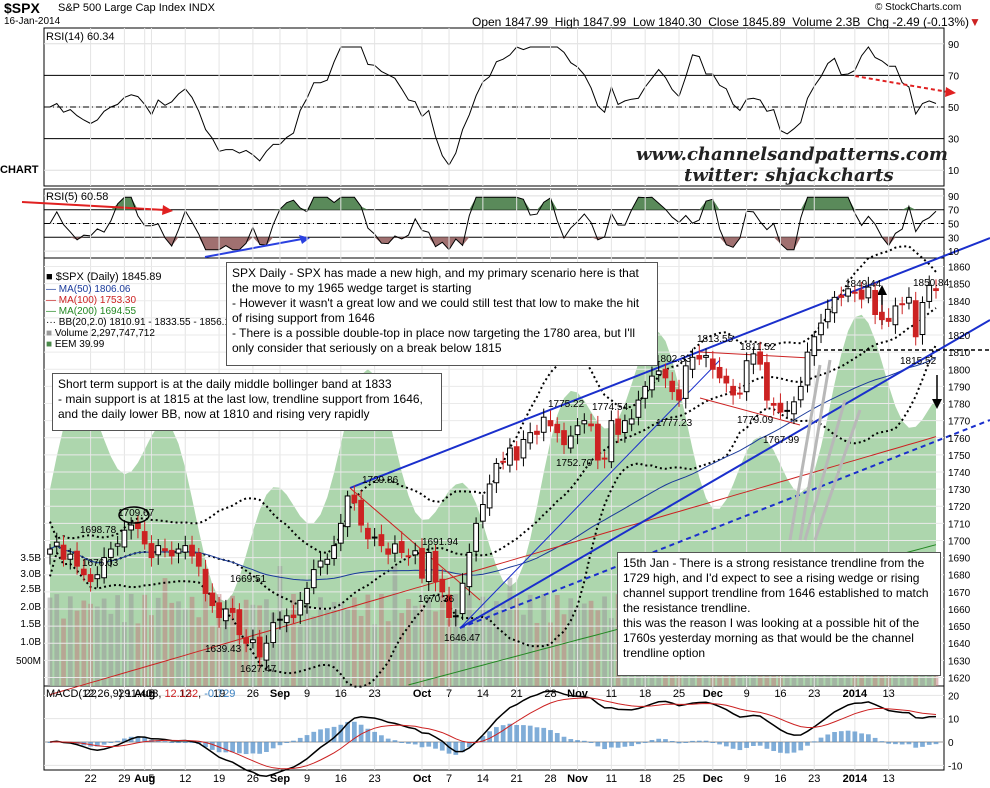 The width and height of the screenshot is (990, 788). What do you see at coordinates (30, 624) in the screenshot?
I see `volume-tick-label: 1.5B` at bounding box center [30, 624].